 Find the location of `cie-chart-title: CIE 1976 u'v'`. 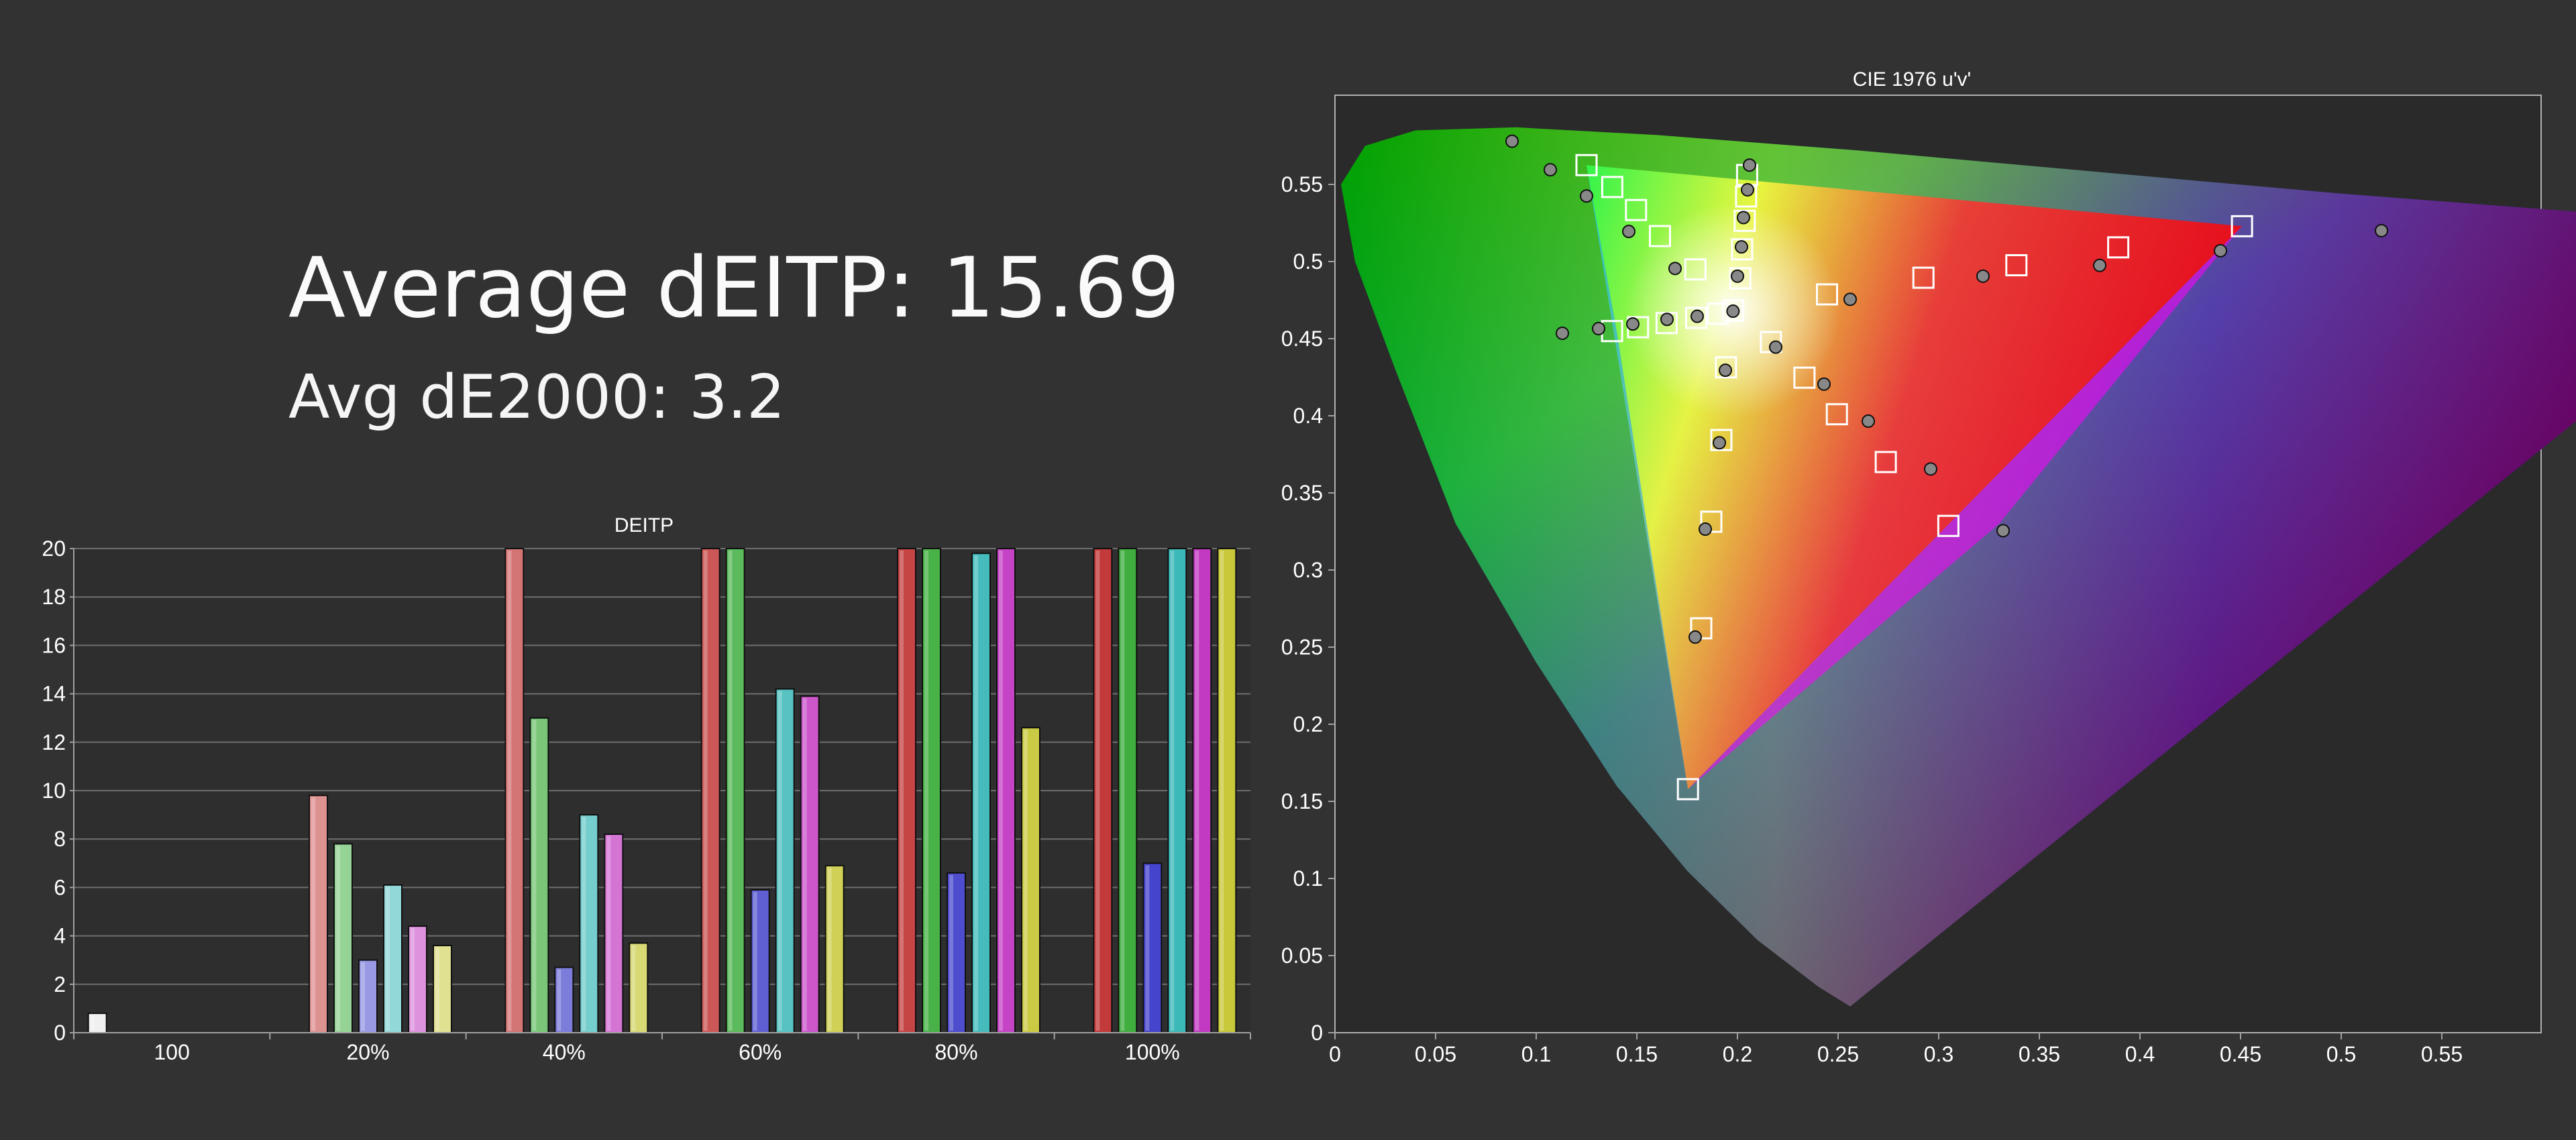

cie-chart-title: CIE 1976 u'v' is located at coordinates (1912, 79).